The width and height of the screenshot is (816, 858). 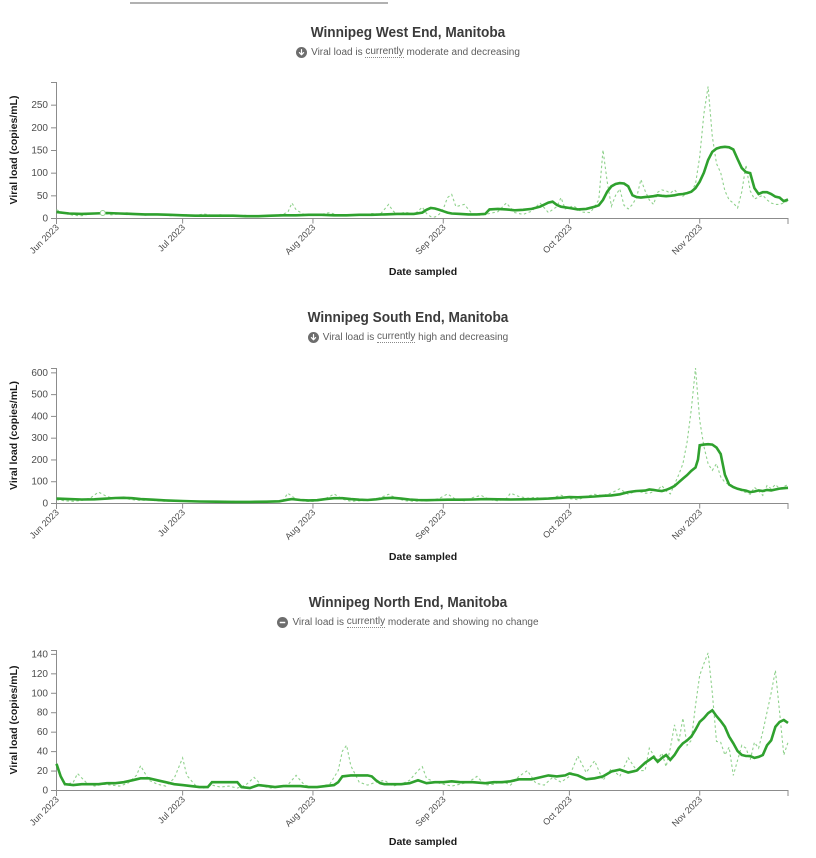 I want to click on y-tick-label: 500, so click(x=39, y=395).